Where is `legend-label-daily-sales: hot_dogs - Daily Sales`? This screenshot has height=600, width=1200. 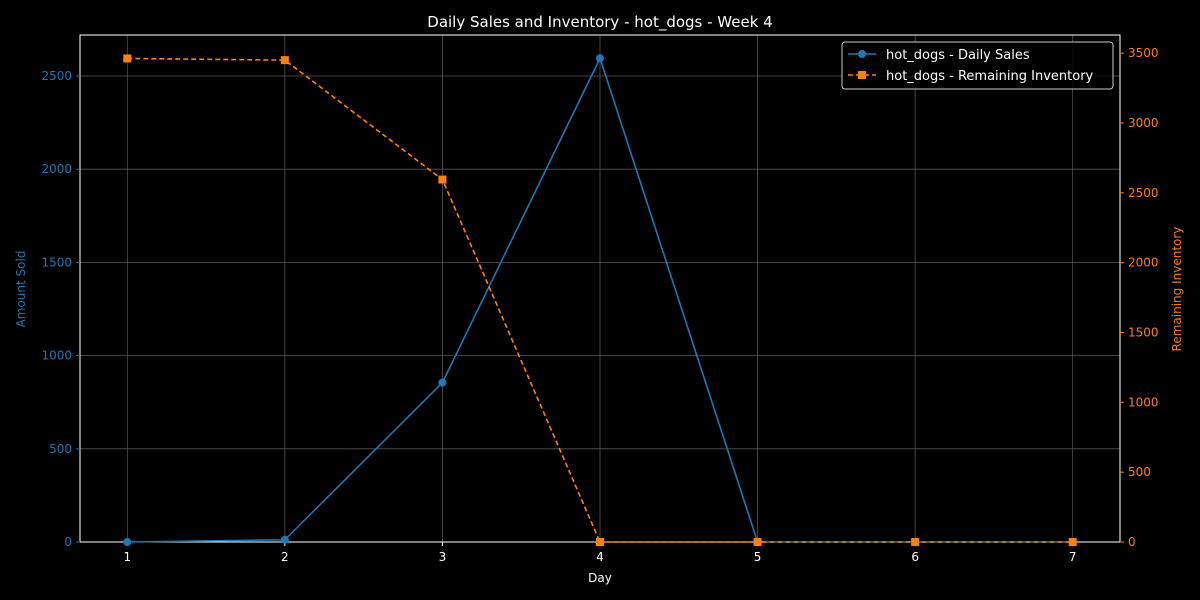 legend-label-daily-sales: hot_dogs - Daily Sales is located at coordinates (958, 55).